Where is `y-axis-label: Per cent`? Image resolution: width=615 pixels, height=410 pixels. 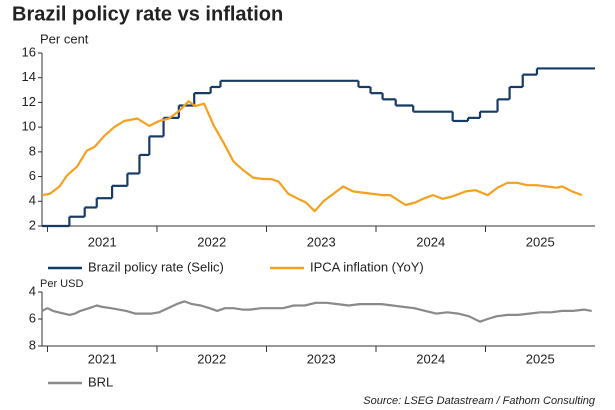 y-axis-label: Per cent is located at coordinates (64, 38).